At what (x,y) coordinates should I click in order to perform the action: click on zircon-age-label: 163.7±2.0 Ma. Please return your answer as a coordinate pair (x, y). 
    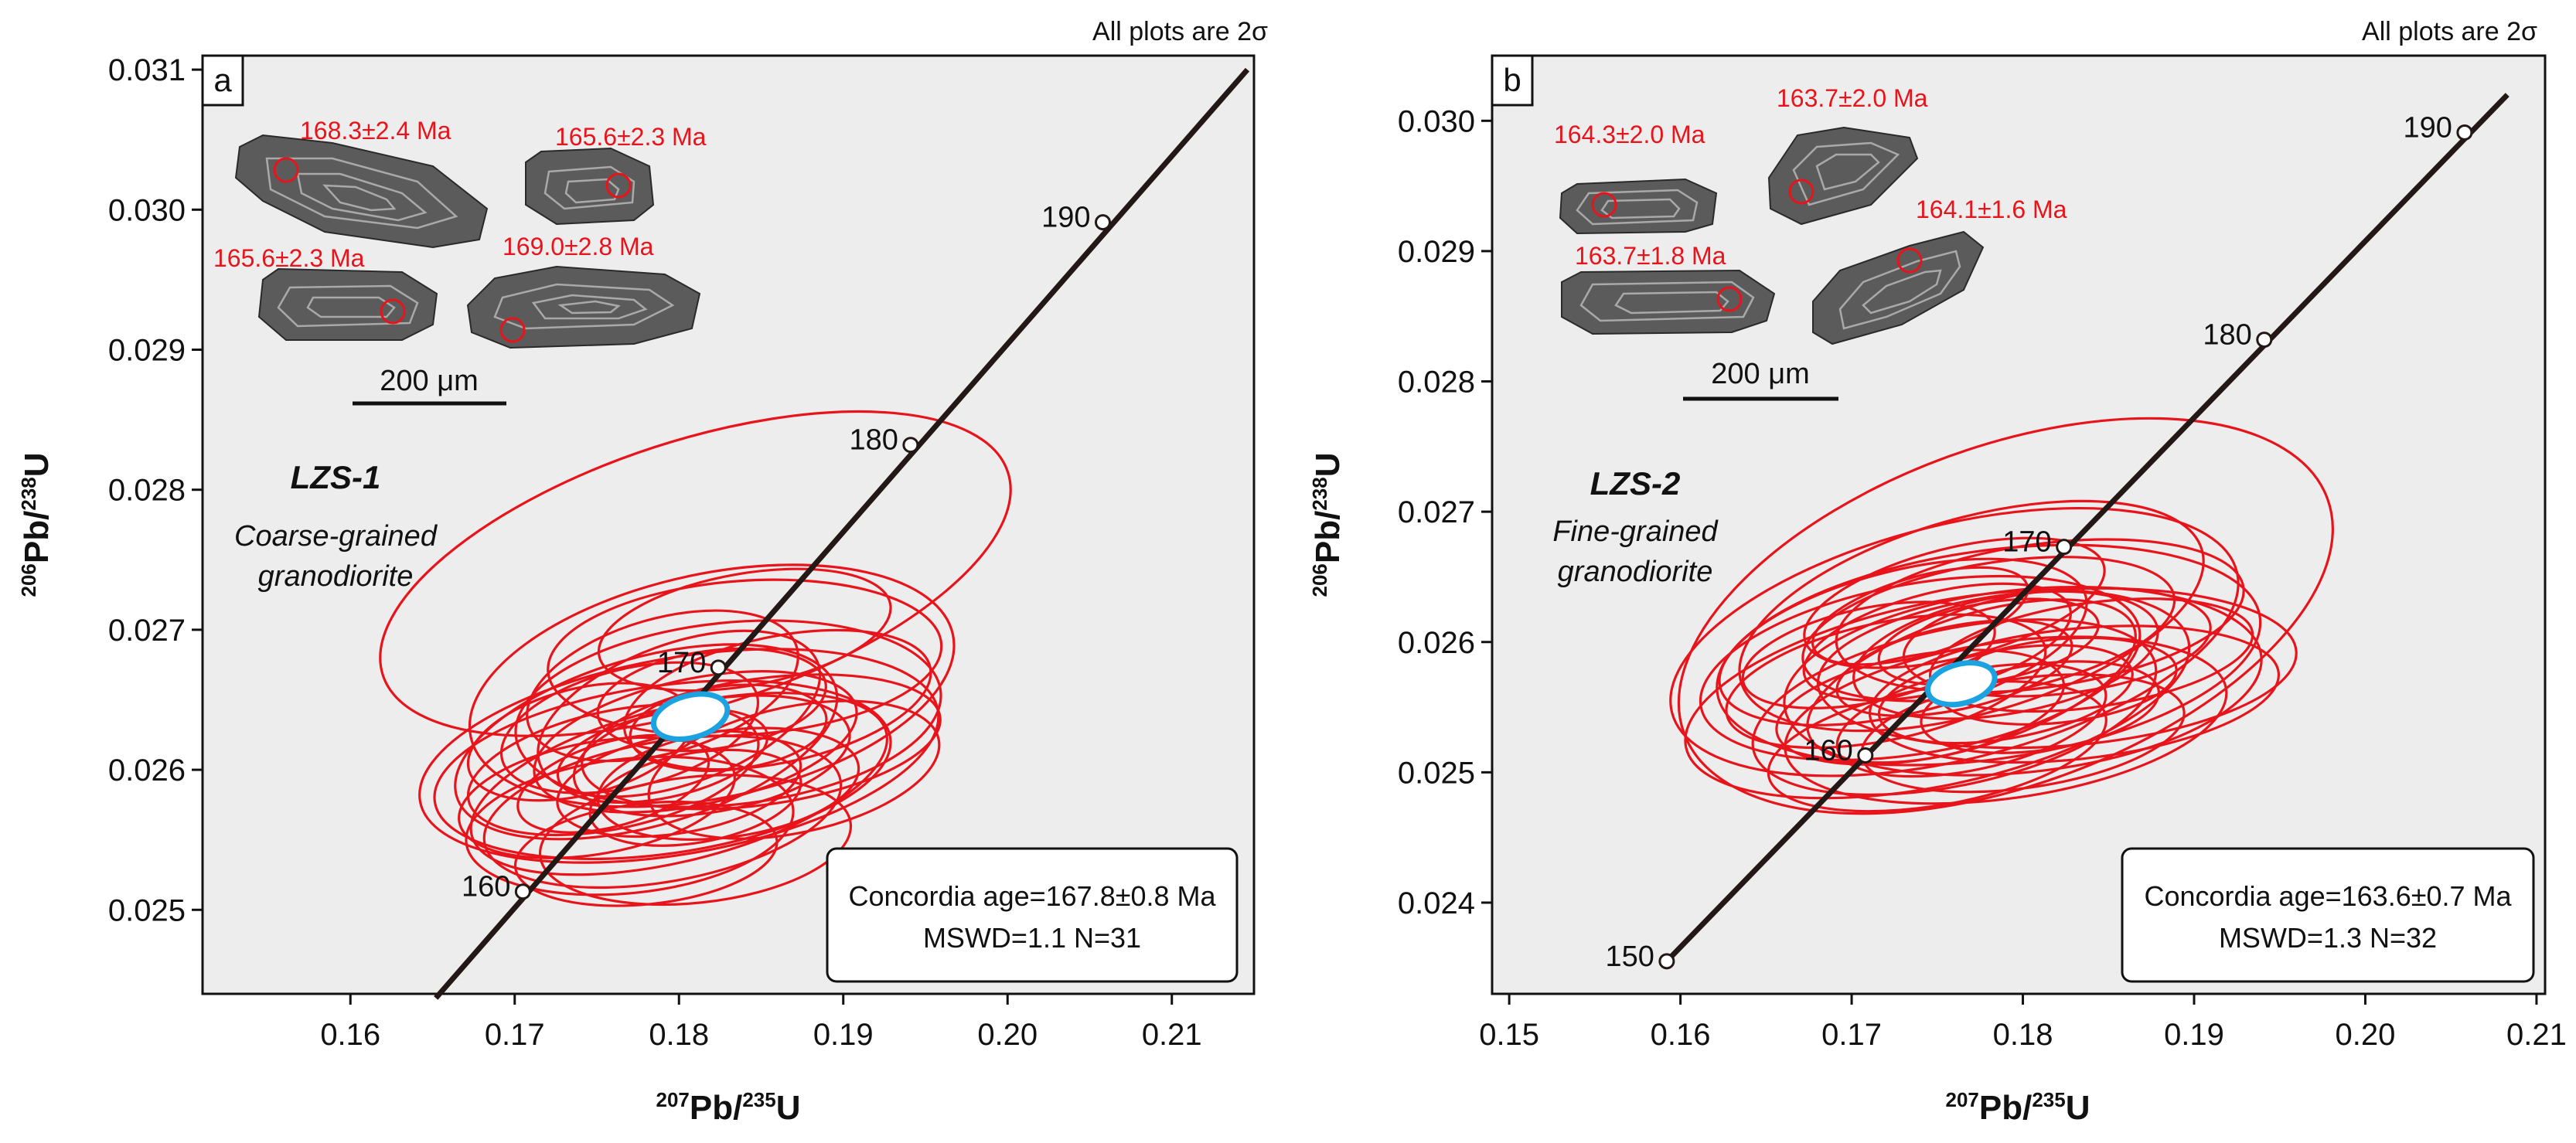
    Looking at the image, I should click on (1852, 98).